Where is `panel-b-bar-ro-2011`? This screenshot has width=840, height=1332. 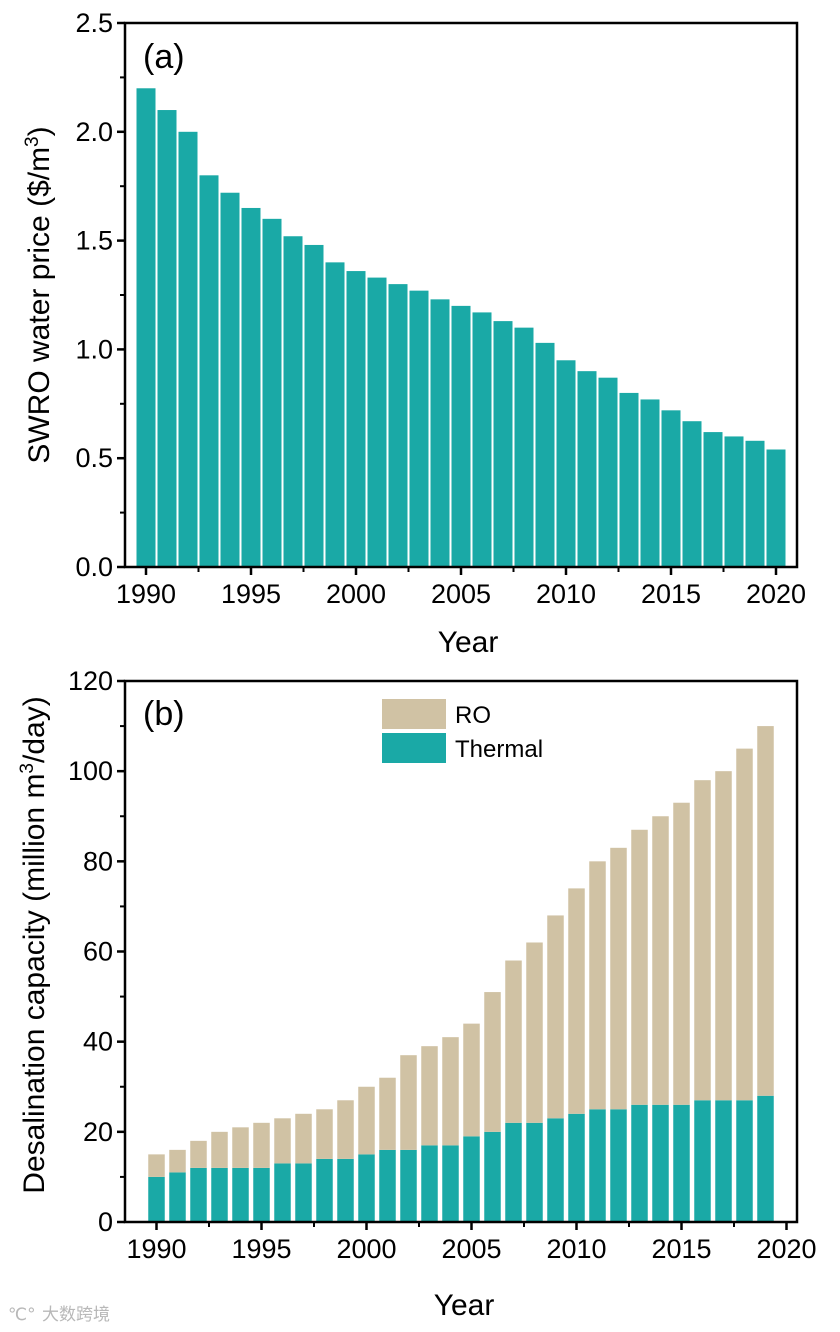
panel-b-bar-ro-2011 is located at coordinates (597, 985).